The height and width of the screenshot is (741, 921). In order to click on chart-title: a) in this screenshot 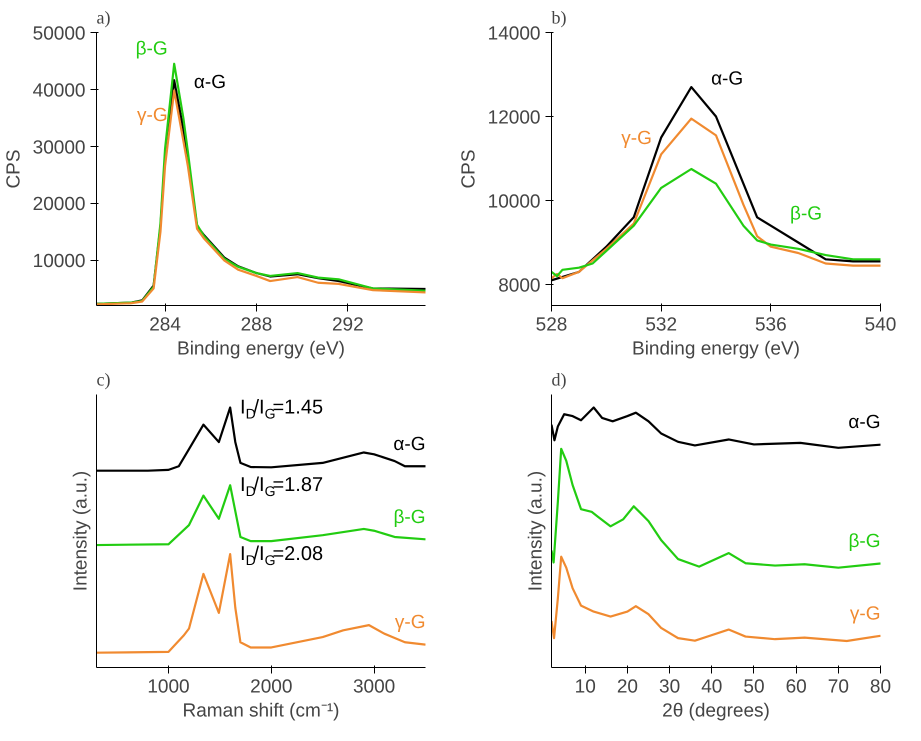, I will do `click(103, 18)`.